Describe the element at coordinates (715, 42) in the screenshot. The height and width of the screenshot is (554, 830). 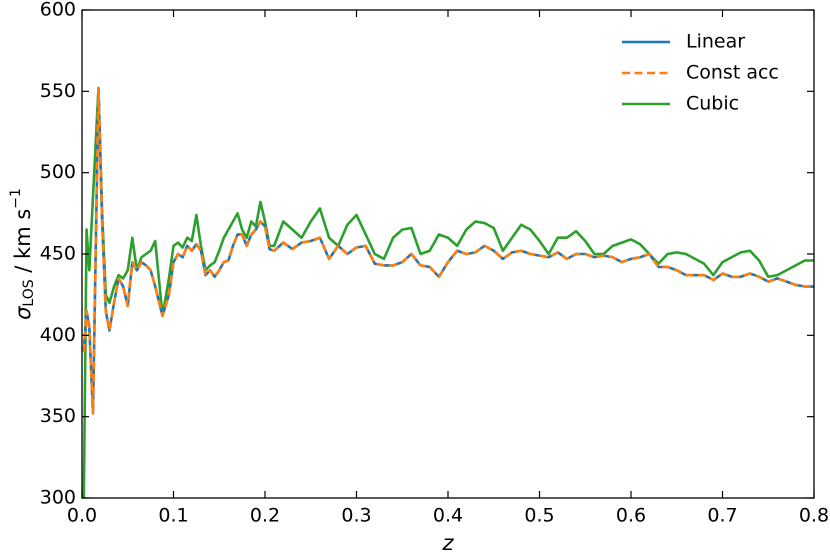
I see `legend-label: Linear` at that location.